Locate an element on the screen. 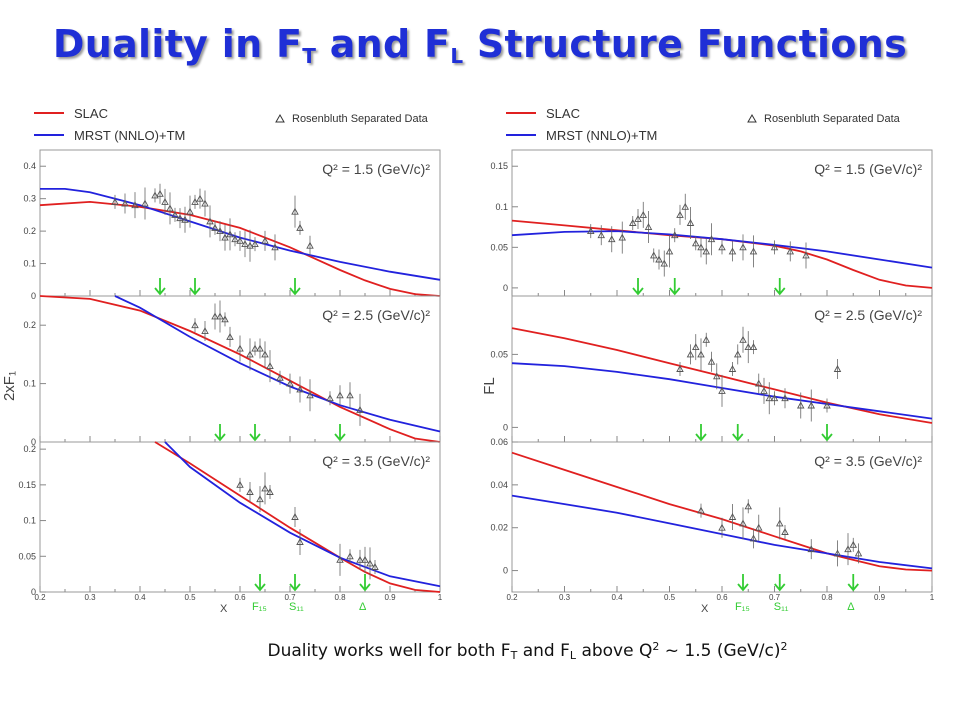  fl-y-tick-label: 0.1 is located at coordinates (501, 207).